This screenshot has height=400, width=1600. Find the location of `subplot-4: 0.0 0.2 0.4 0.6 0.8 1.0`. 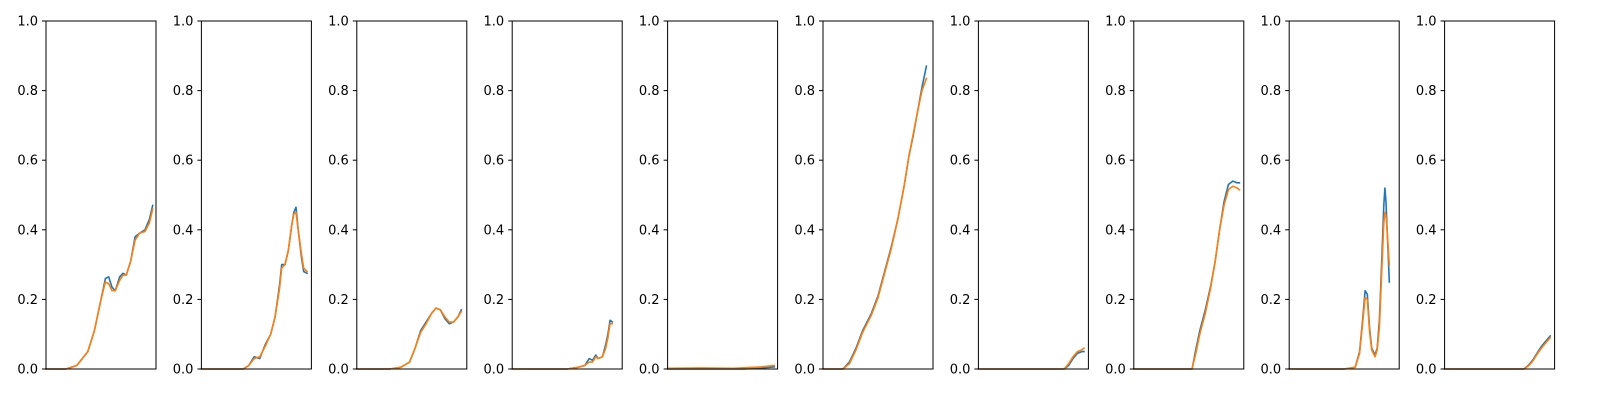

subplot-4: 0.0 0.2 0.4 0.6 0.8 1.0 is located at coordinates (553, 196).